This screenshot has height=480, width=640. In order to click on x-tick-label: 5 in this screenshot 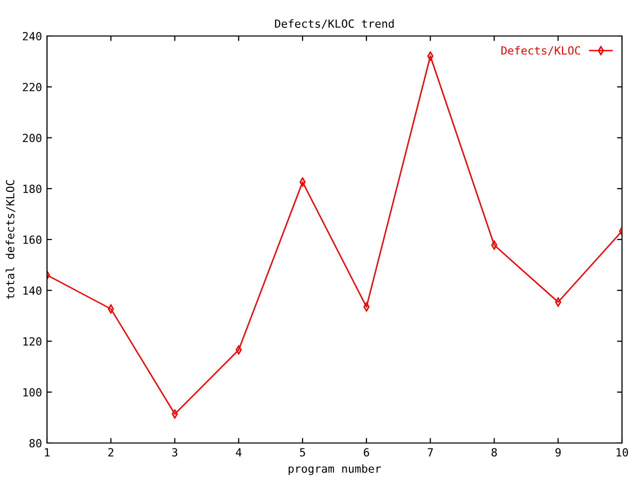, I will do `click(303, 452)`.